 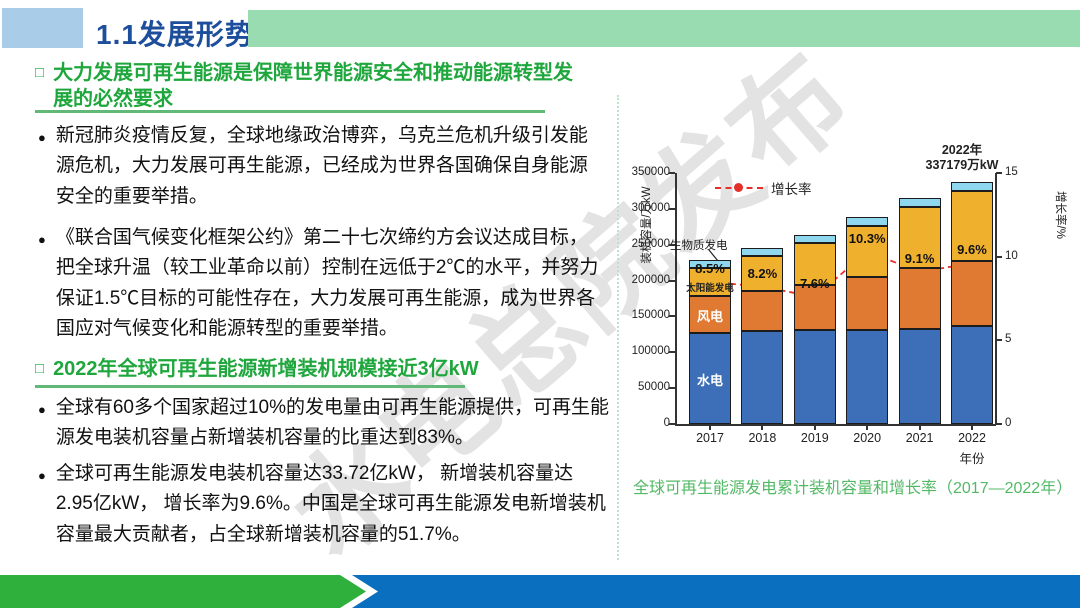 What do you see at coordinates (972, 250) in the screenshot?
I see `growth-rate-value-label: 9.6%` at bounding box center [972, 250].